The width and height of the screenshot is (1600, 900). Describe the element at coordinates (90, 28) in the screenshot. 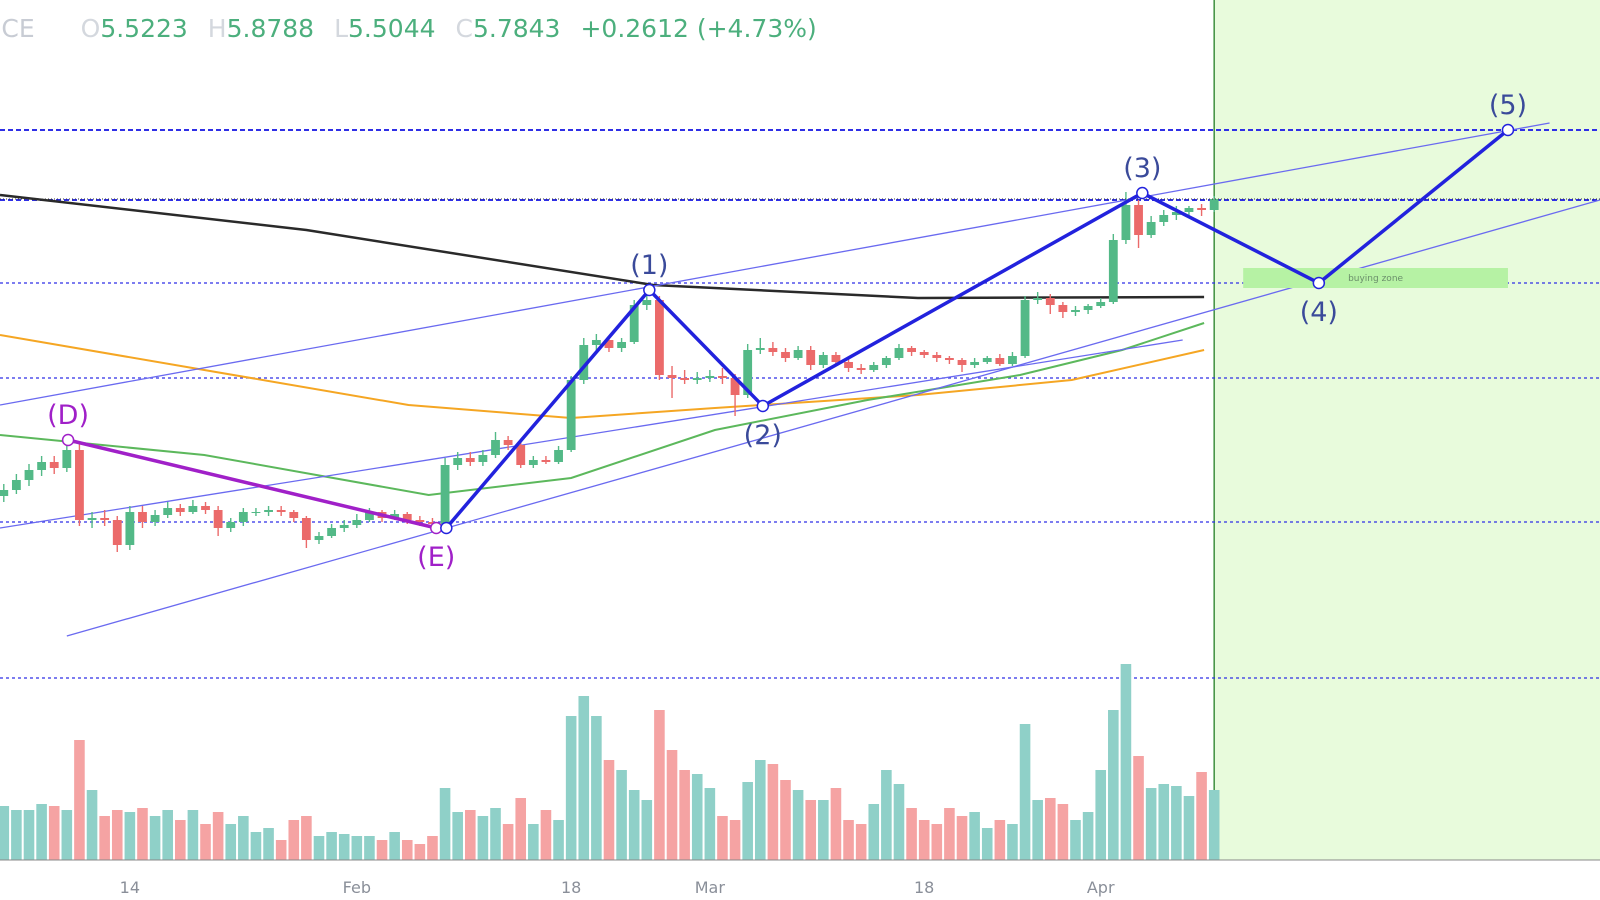

I see `field-label: O` at that location.